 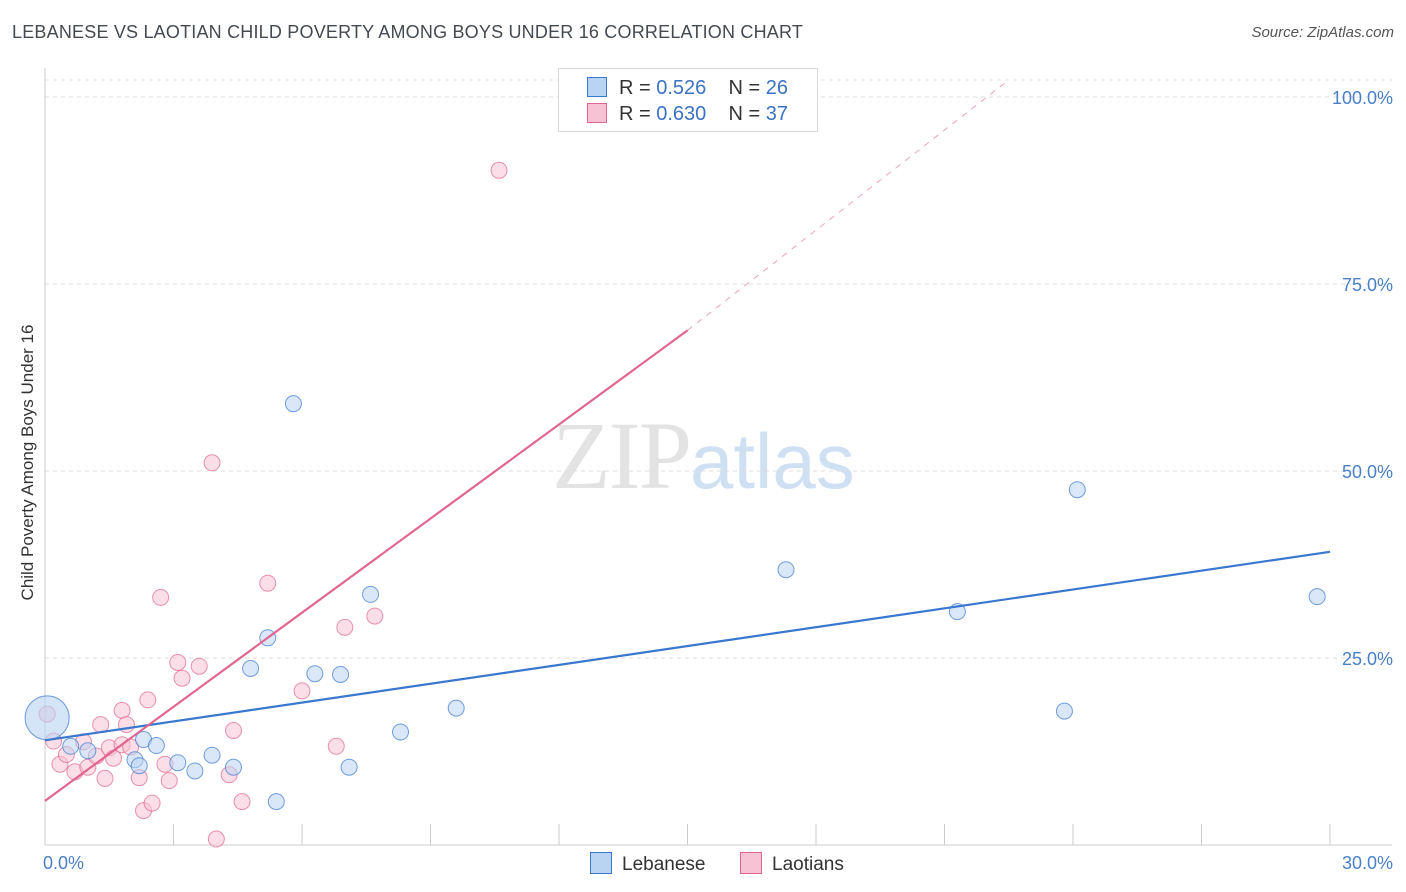 What do you see at coordinates (777, 88) in the screenshot?
I see `legend-n-value-lebanese: 26` at bounding box center [777, 88].